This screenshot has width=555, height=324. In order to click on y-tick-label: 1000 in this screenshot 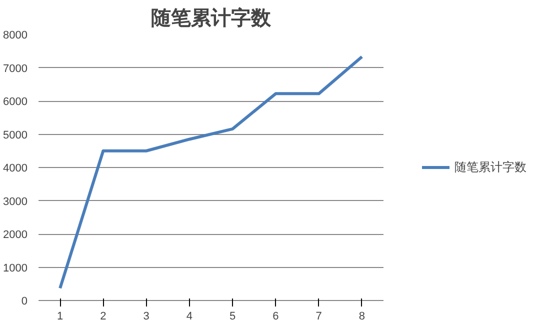, I will do `click(15, 268)`.